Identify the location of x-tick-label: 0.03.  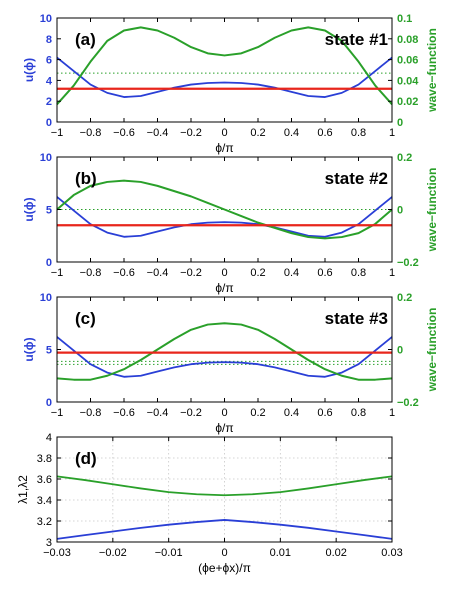
(391, 553).